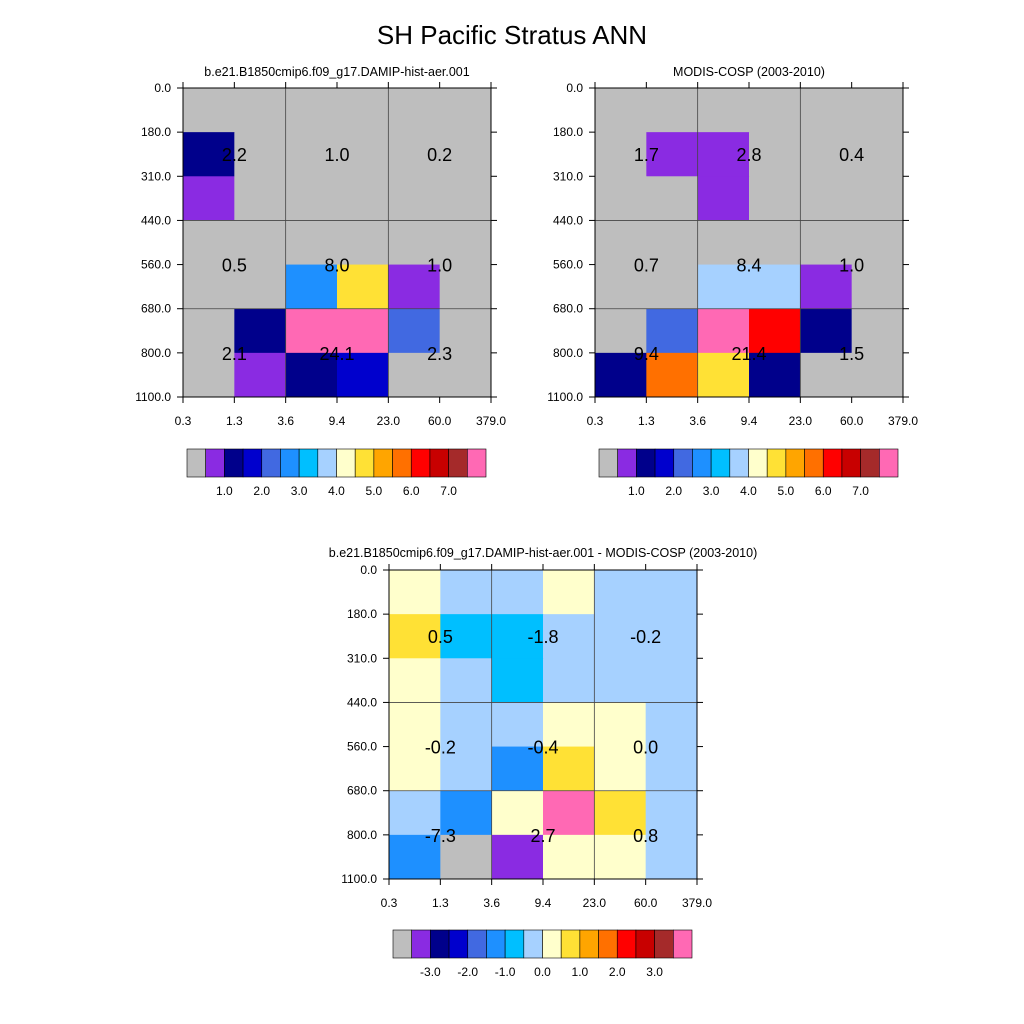  Describe the element at coordinates (645, 748) in the screenshot. I see `cell-value-label: 0.0` at that location.